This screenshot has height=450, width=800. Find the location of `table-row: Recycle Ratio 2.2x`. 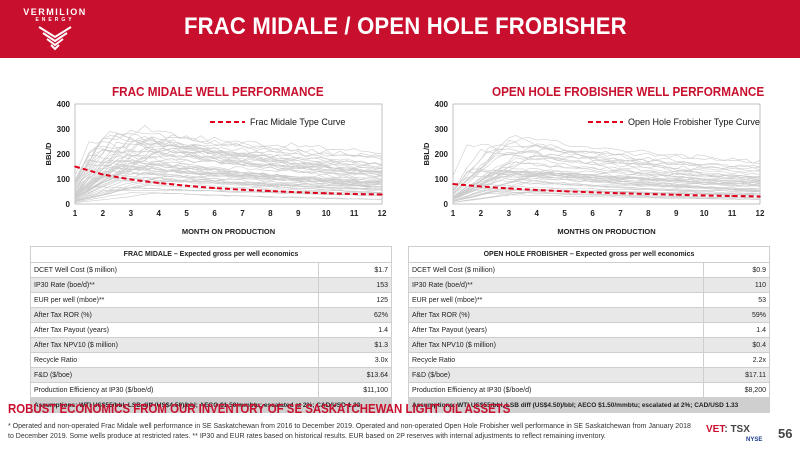

table-row: Recycle Ratio 2.2x is located at coordinates (589, 360).